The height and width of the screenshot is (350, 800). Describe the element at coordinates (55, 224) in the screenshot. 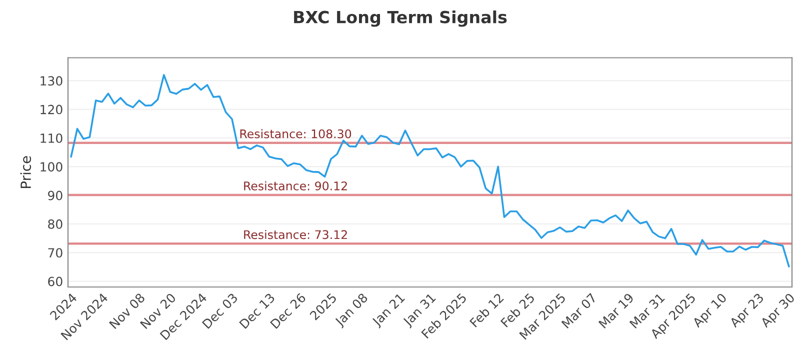

I see `y-tick-label: 80` at that location.